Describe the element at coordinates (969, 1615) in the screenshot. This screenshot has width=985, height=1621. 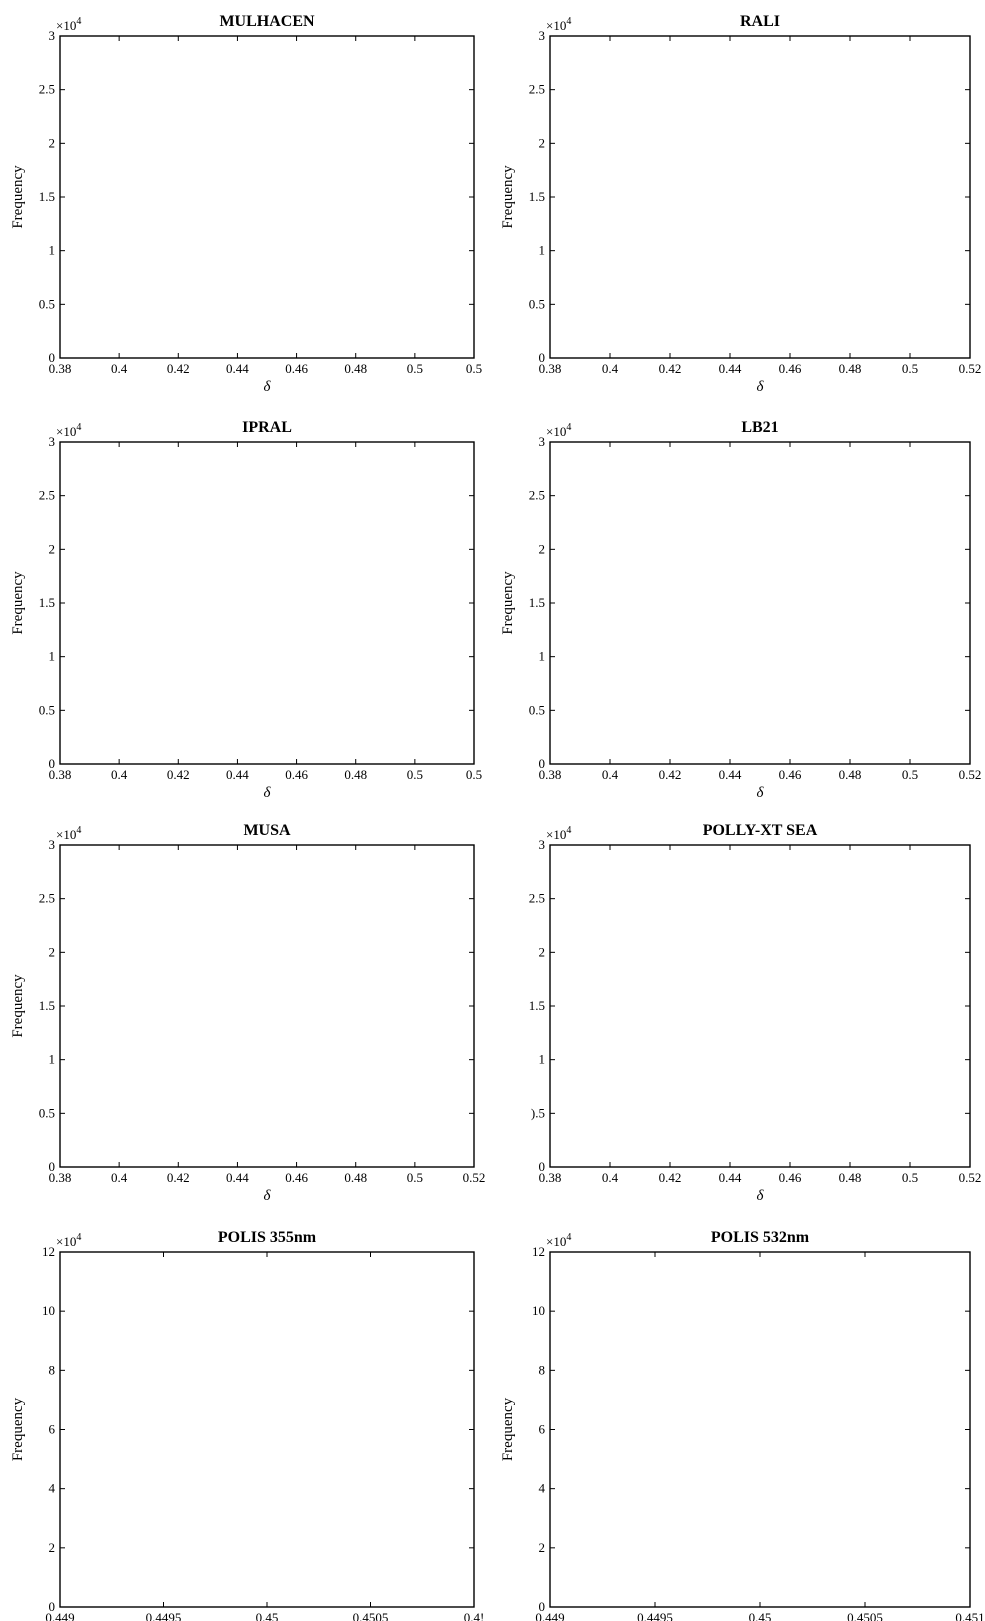
I see `x-tick-label: 0.451` at that location.